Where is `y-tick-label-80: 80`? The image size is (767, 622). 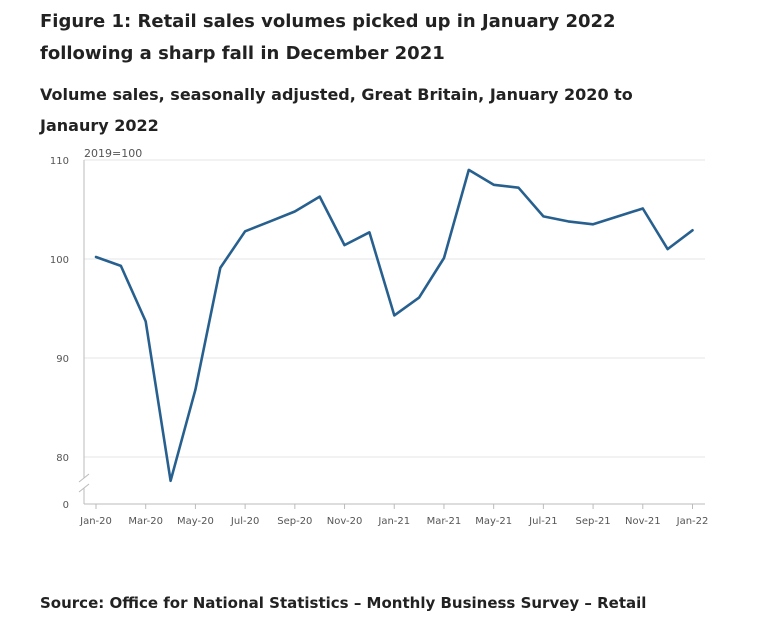
y-tick-label-80: 80 is located at coordinates (62, 458).